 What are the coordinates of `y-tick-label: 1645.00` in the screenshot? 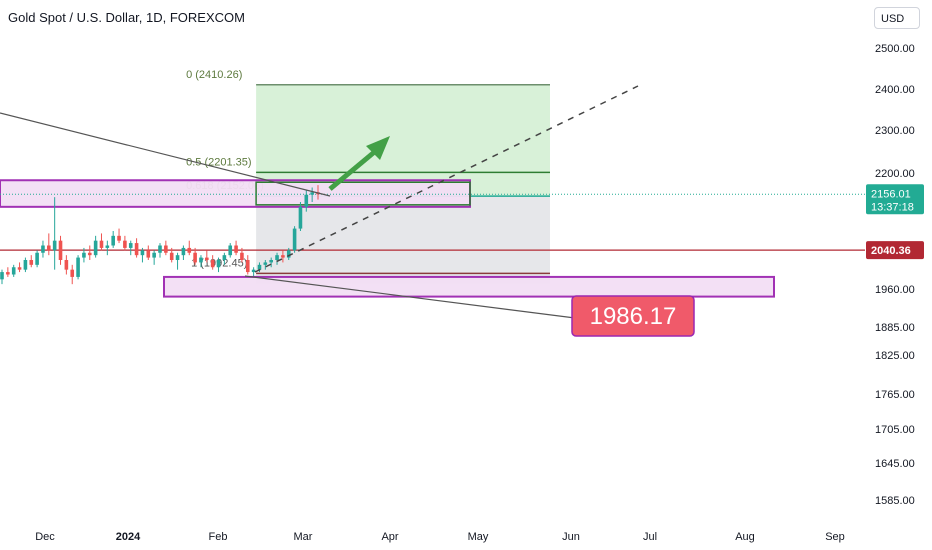 It's located at (895, 464).